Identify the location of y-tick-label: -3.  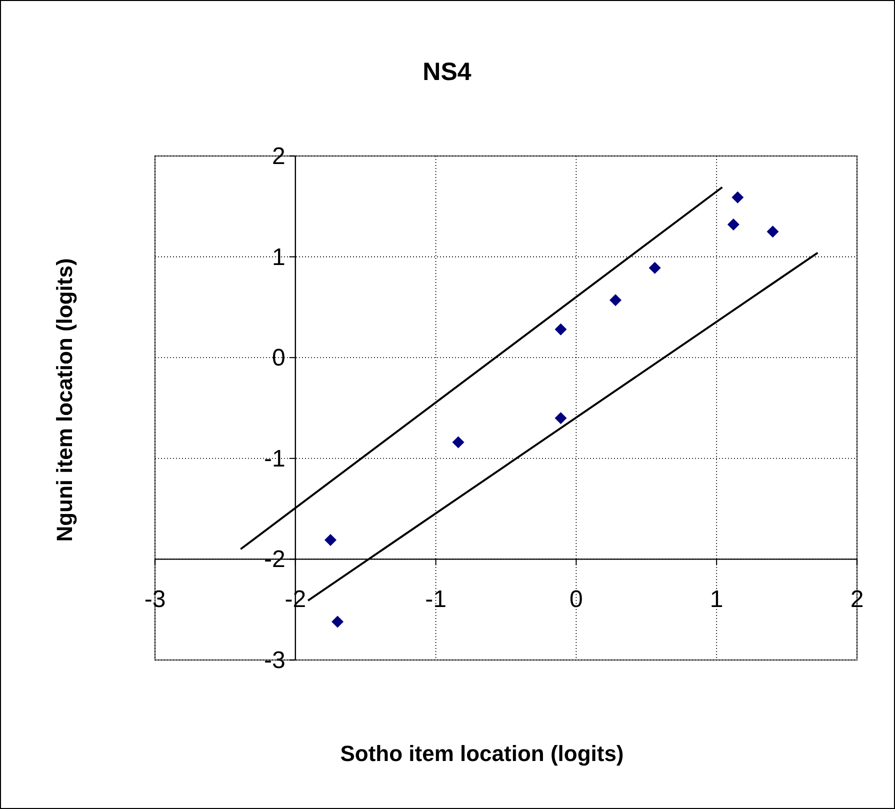
(275, 660).